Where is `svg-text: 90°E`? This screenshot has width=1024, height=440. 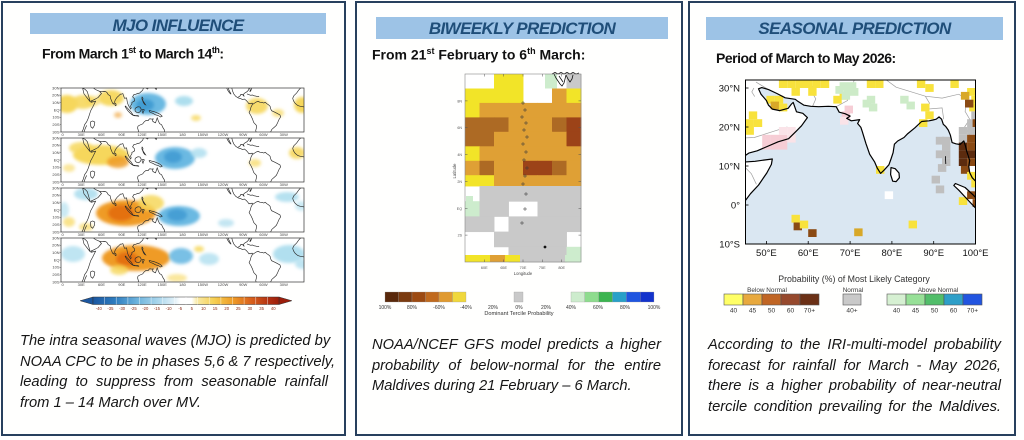 svg-text: 90°E is located at coordinates (933, 253).